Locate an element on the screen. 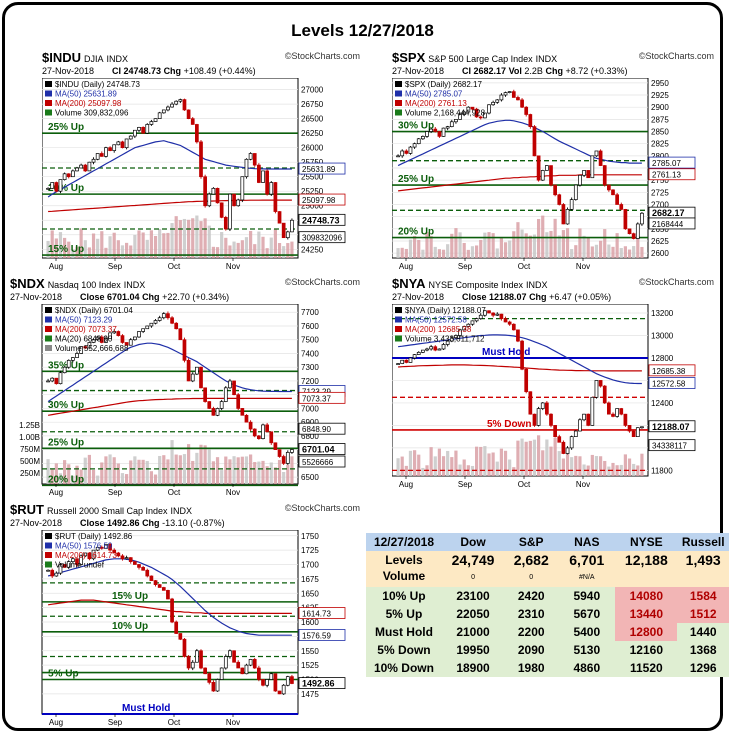  y-tick-label: 13000 is located at coordinates (662, 335).